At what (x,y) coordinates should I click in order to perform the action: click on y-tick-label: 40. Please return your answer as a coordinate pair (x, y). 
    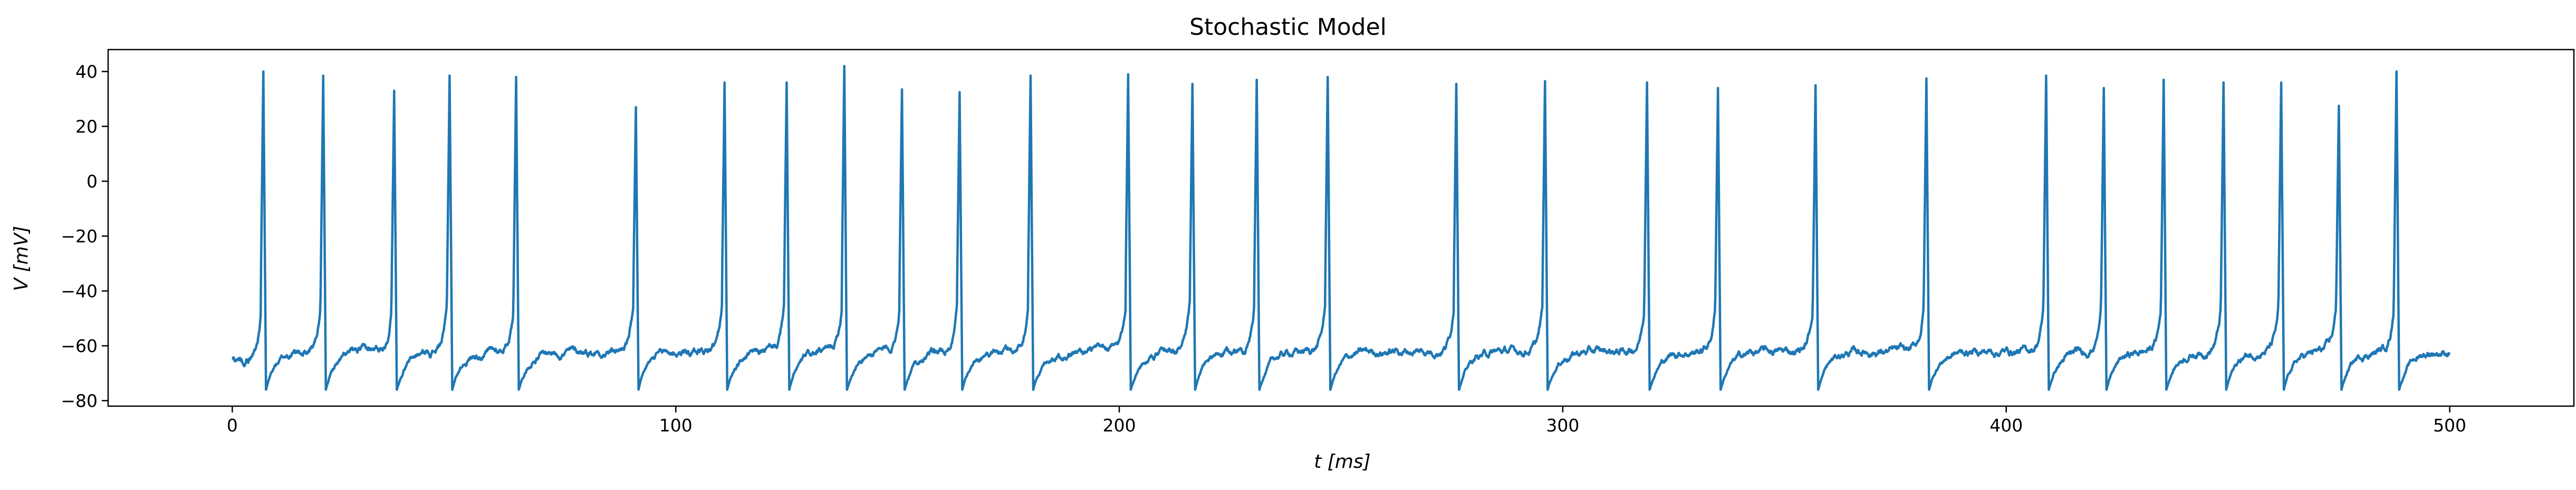
    Looking at the image, I should click on (87, 72).